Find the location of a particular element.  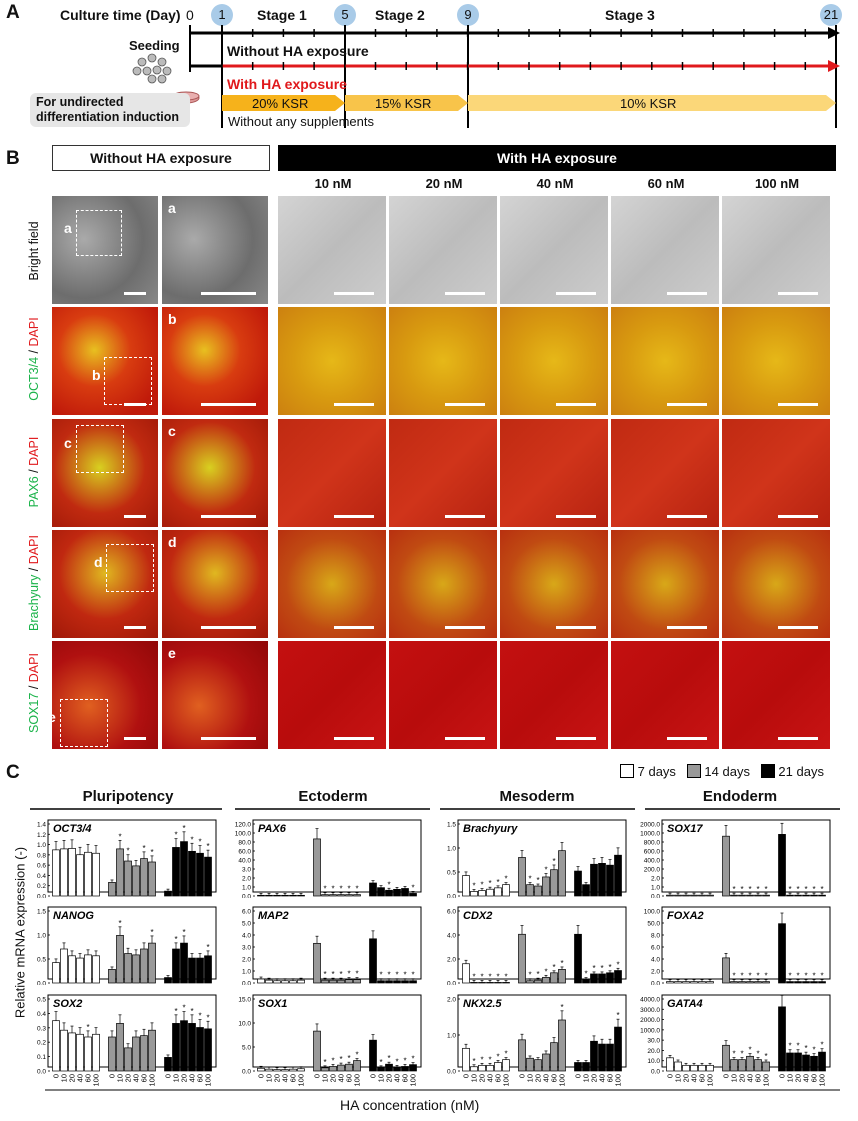

y-tick-label: 0.3 is located at coordinates (41, 1028).